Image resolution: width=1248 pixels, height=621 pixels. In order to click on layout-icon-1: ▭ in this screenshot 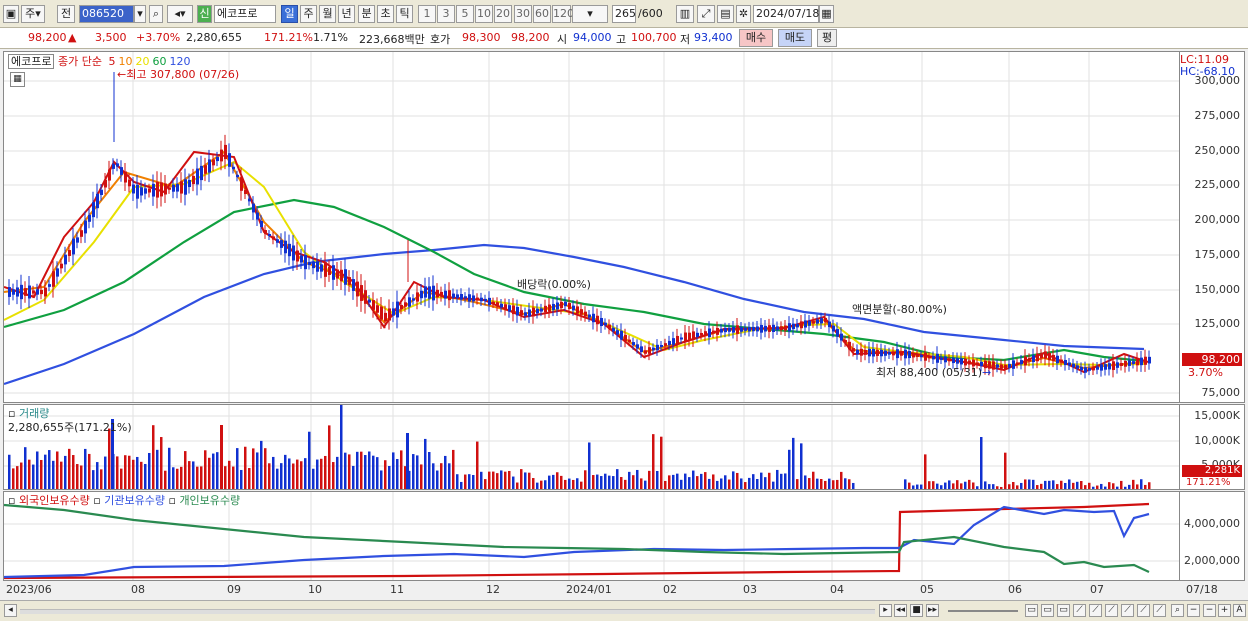, I will do `click(1031, 610)`.